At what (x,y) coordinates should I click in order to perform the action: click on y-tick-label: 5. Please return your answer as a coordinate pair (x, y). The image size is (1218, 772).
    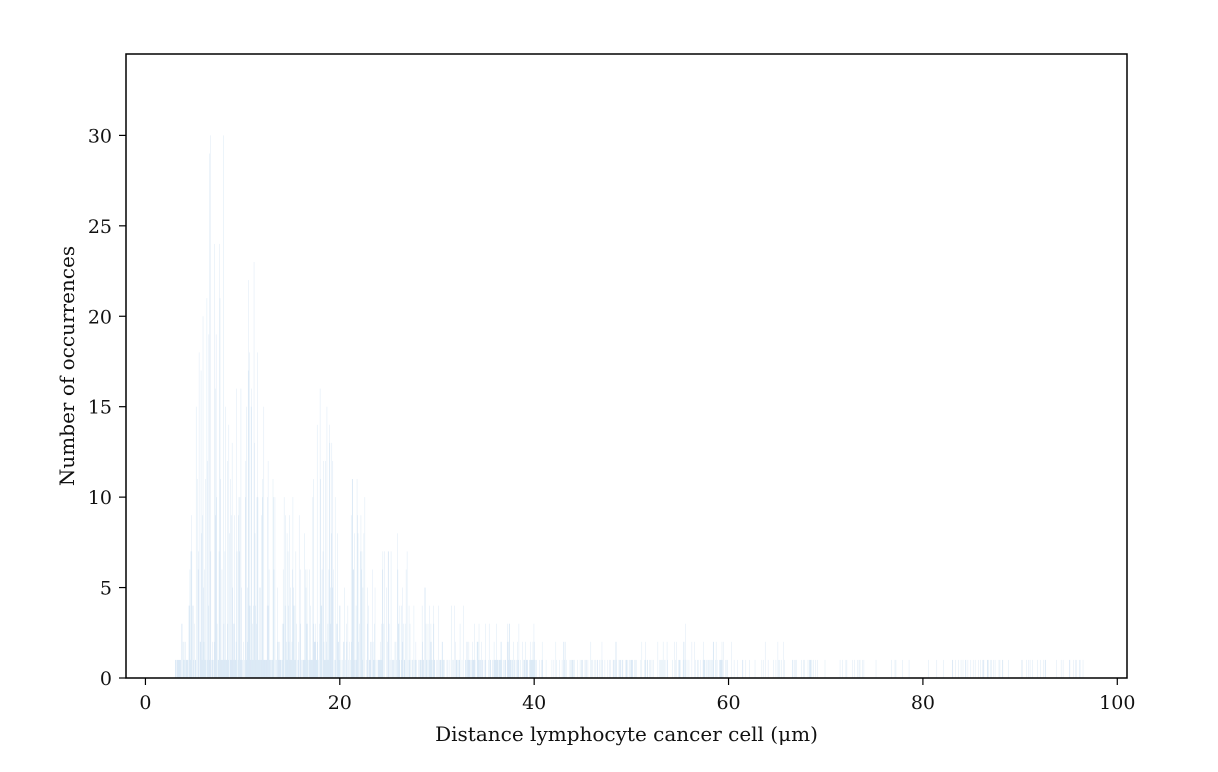
    Looking at the image, I should click on (106, 589).